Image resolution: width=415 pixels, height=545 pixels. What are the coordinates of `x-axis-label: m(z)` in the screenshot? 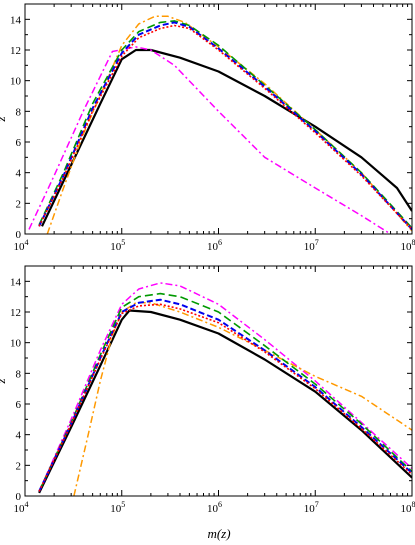 It's located at (218, 533).